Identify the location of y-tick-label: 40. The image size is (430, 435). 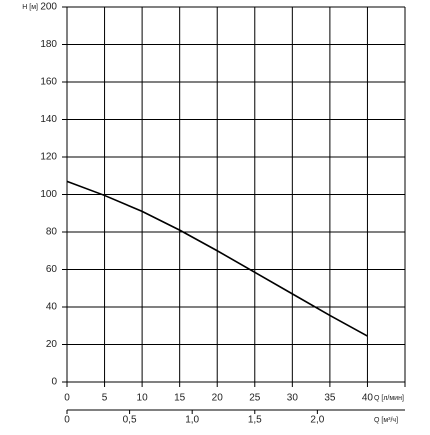
(52, 307).